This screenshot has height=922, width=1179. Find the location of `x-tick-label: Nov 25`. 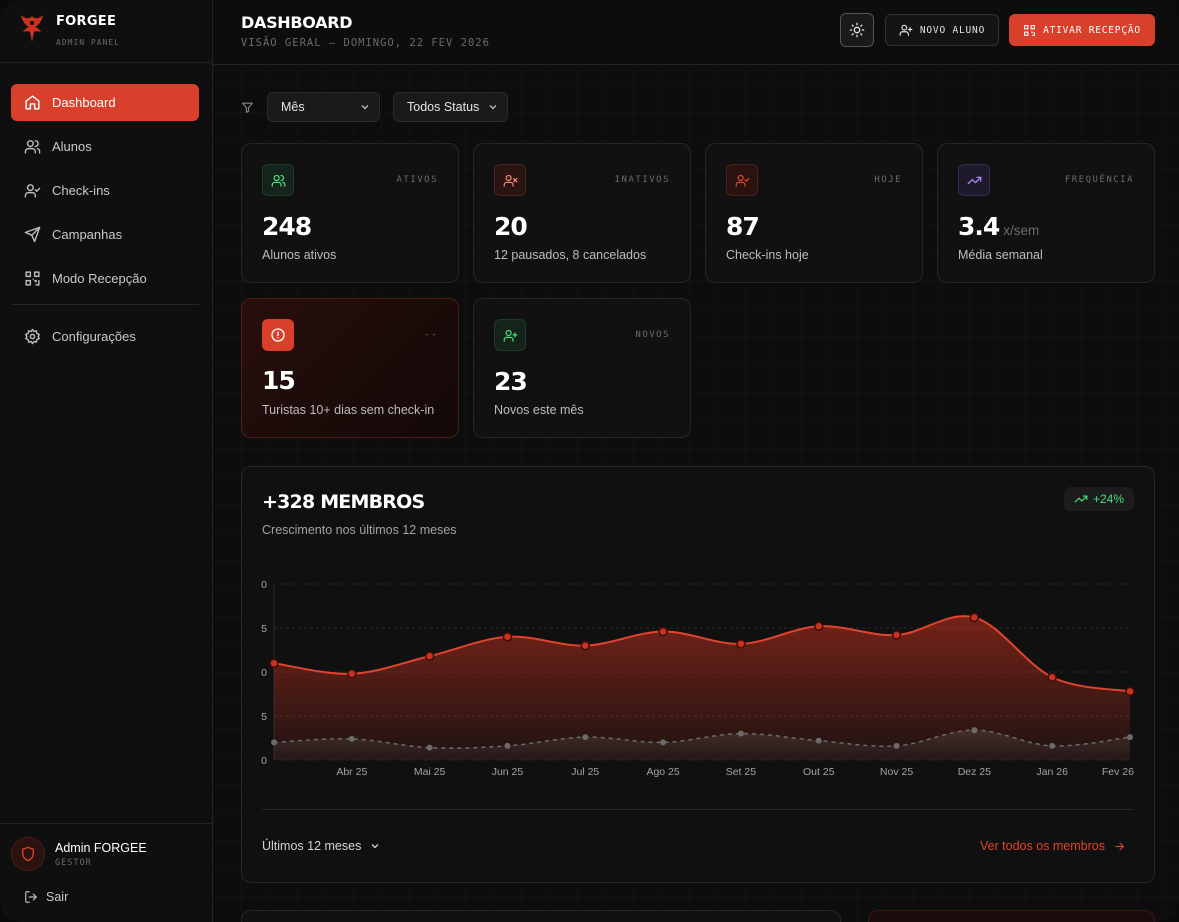

x-tick-label: Nov 25 is located at coordinates (896, 772).